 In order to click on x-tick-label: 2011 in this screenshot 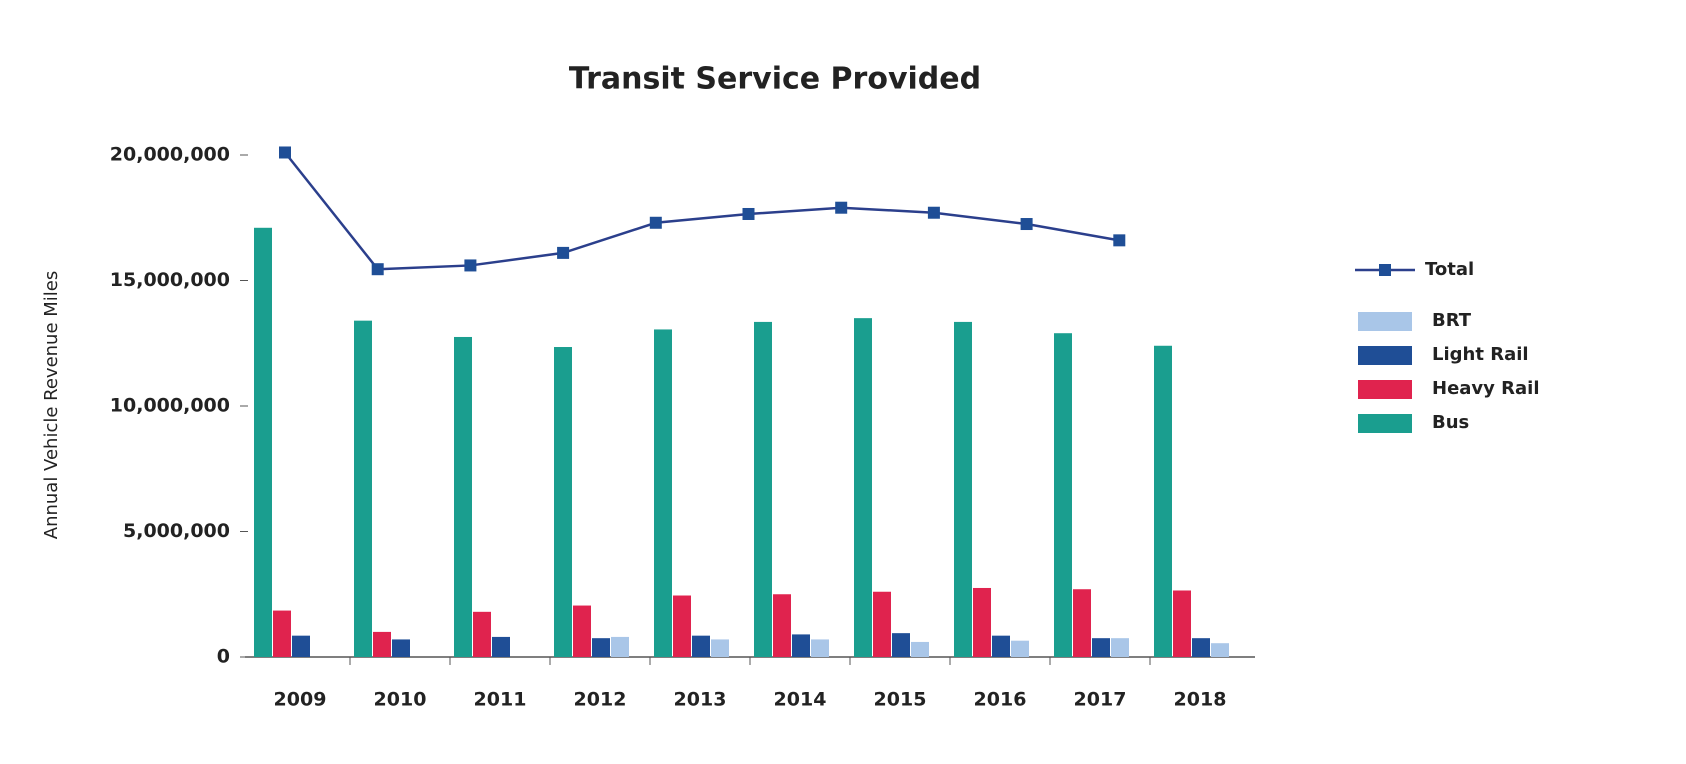, I will do `click(500, 700)`.